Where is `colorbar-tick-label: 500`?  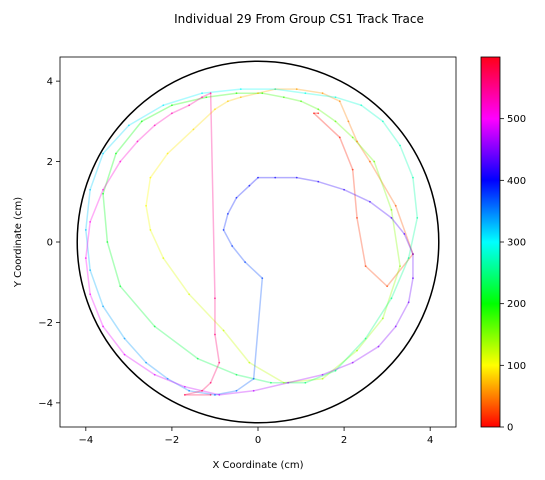
colorbar-tick-label: 500 is located at coordinates (516, 119).